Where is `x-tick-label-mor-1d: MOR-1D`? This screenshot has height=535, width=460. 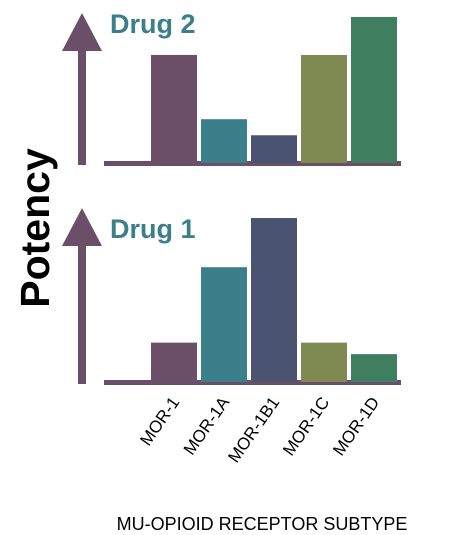
x-tick-label-mor-1d: MOR-1D is located at coordinates (356, 426).